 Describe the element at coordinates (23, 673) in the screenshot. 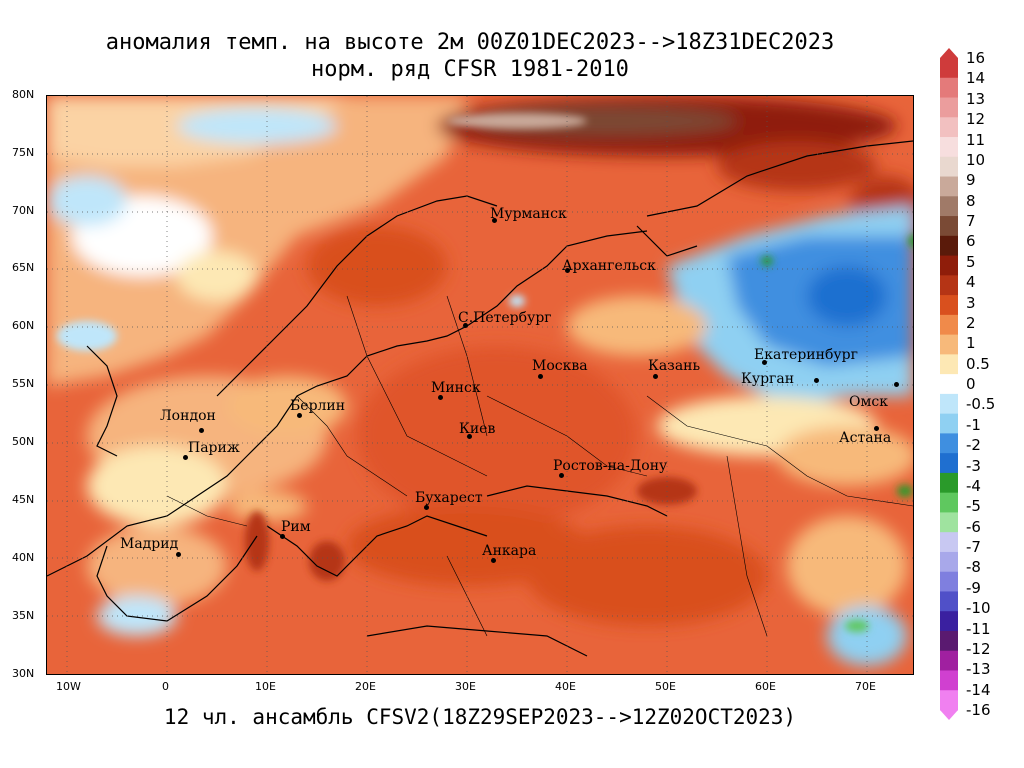

I see `lat-label-30n: 30N` at that location.